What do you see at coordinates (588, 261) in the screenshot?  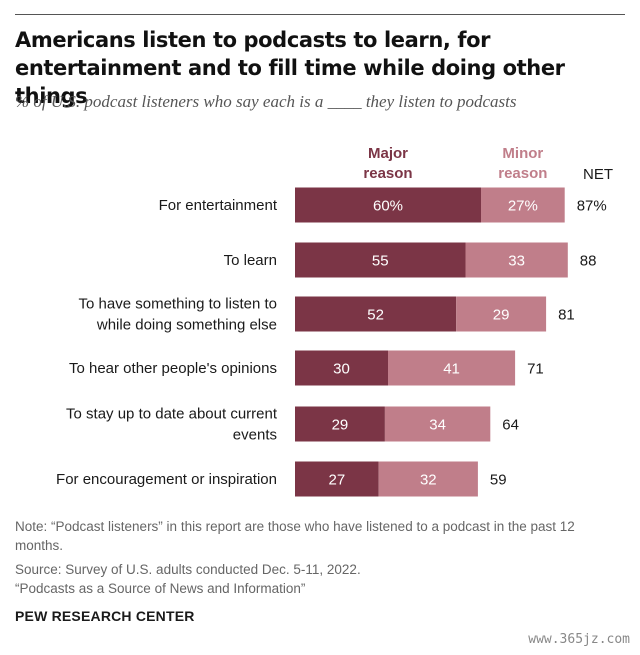 I see `net-value: 88` at bounding box center [588, 261].